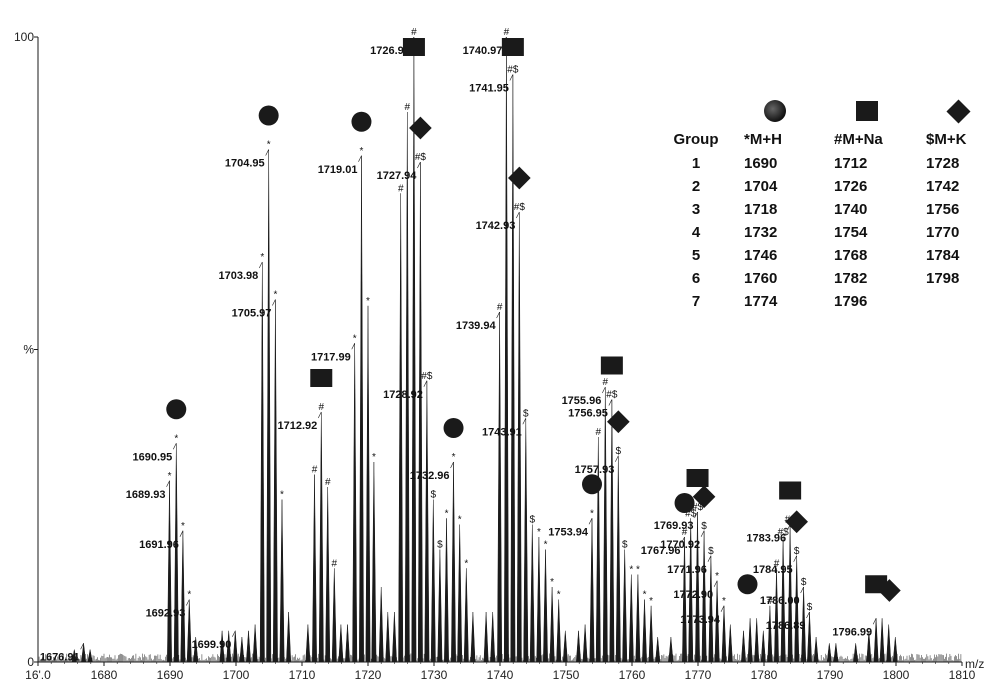 This screenshot has width=994, height=682. What do you see at coordinates (430, 476) in the screenshot?
I see `peak-label: 1732.96` at bounding box center [430, 476].